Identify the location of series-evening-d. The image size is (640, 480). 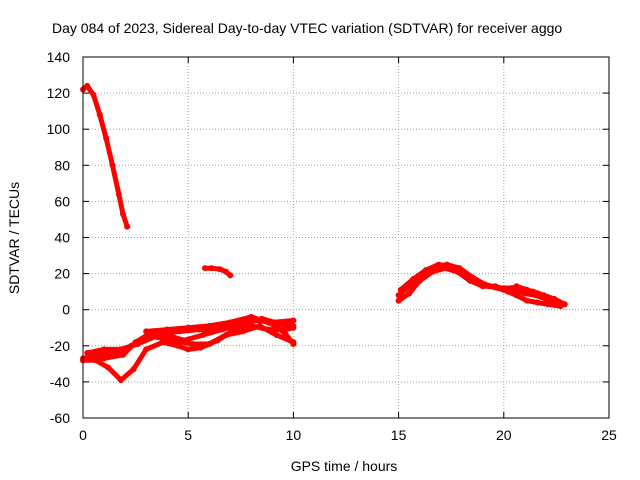
(537, 295).